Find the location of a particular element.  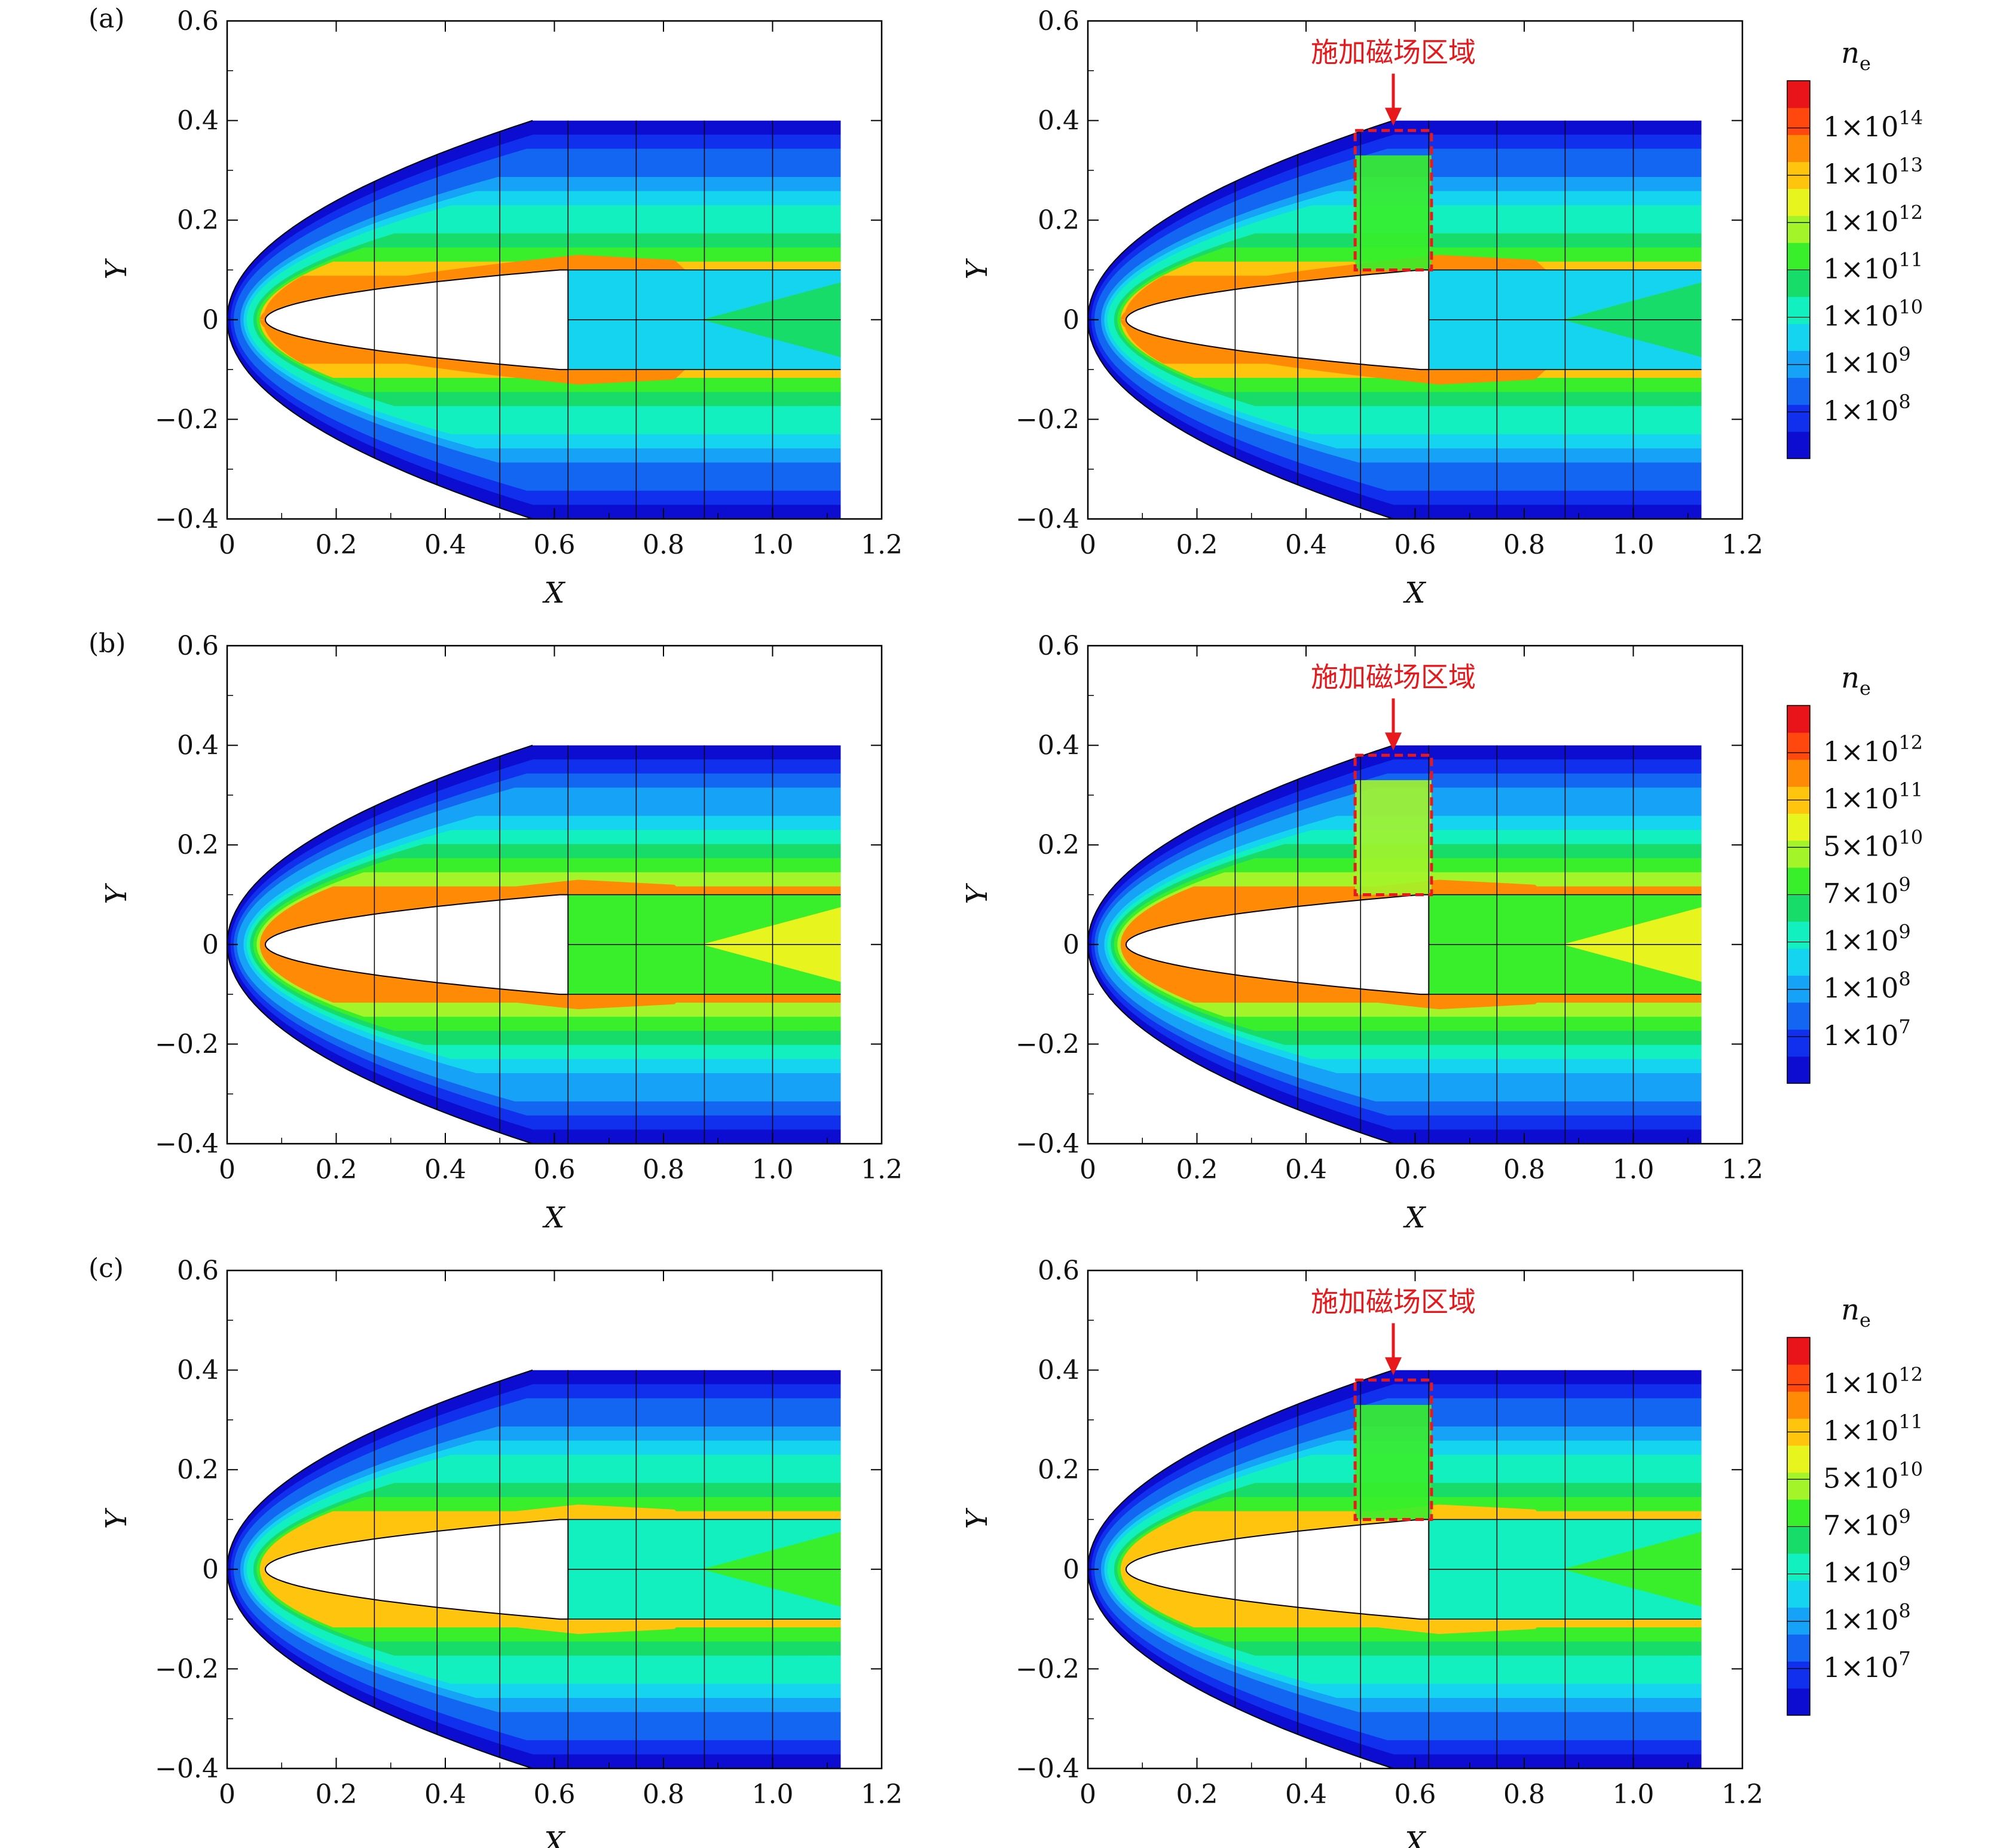

colorbar-label-exp: 9 is located at coordinates (1904, 932).